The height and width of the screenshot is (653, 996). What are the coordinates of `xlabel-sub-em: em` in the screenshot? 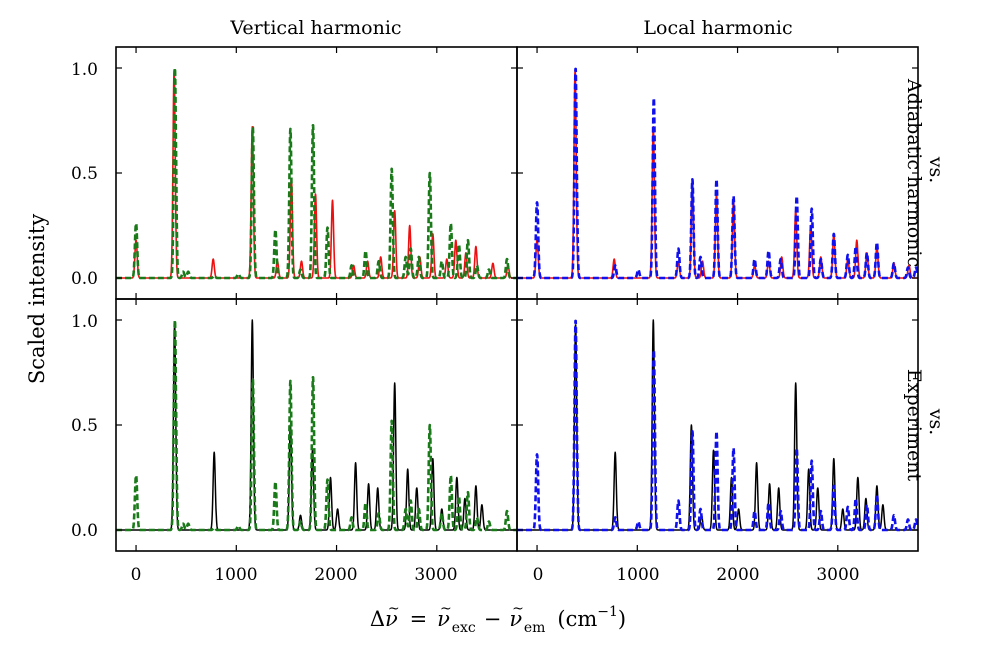 It's located at (535, 628).